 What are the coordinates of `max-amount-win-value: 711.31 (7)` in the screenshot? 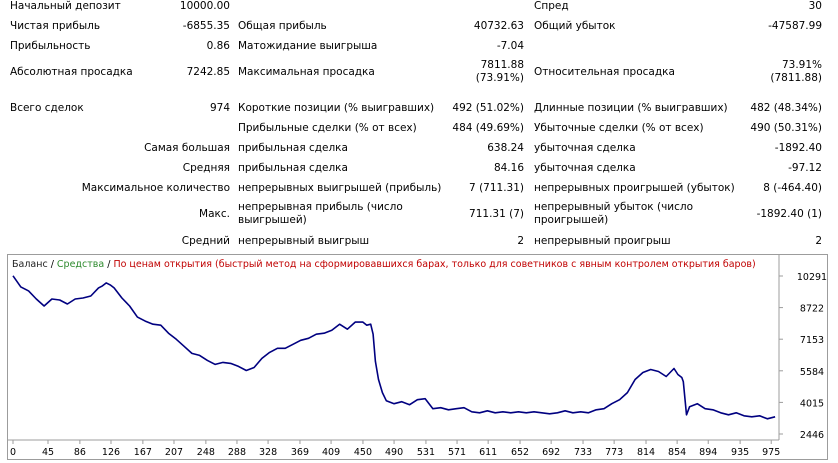 It's located at (496, 214).